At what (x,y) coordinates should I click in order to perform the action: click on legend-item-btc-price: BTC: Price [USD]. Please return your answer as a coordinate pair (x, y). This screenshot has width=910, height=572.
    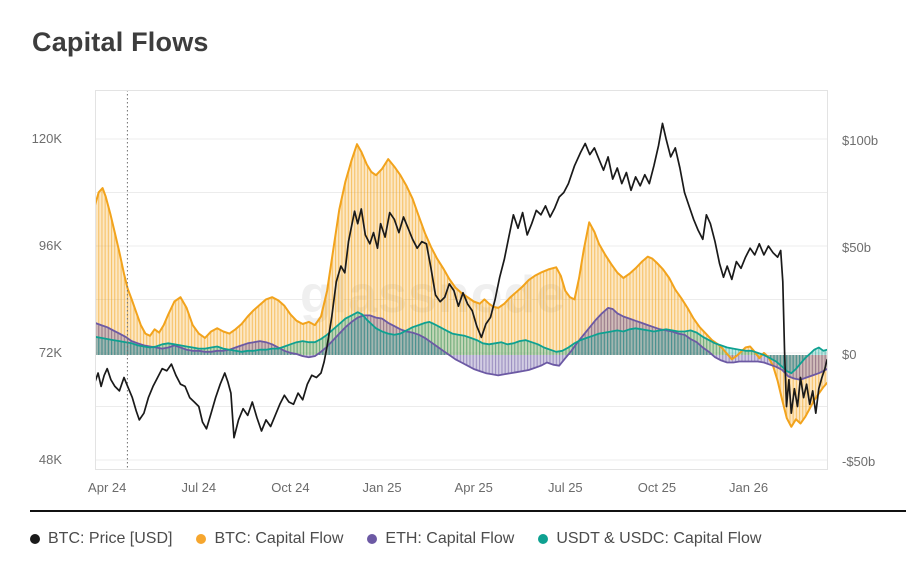
    Looking at the image, I should click on (101, 539).